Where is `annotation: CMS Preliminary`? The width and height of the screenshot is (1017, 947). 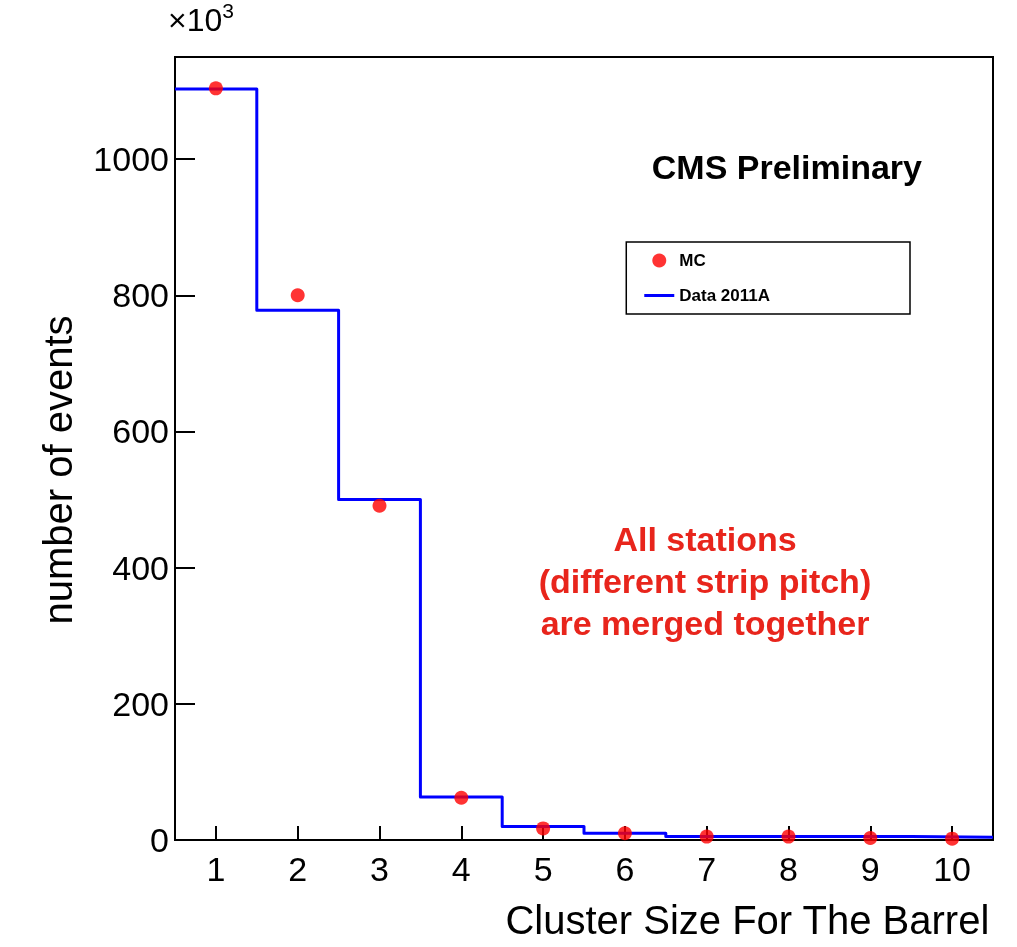
annotation: CMS Preliminary is located at coordinates (787, 167).